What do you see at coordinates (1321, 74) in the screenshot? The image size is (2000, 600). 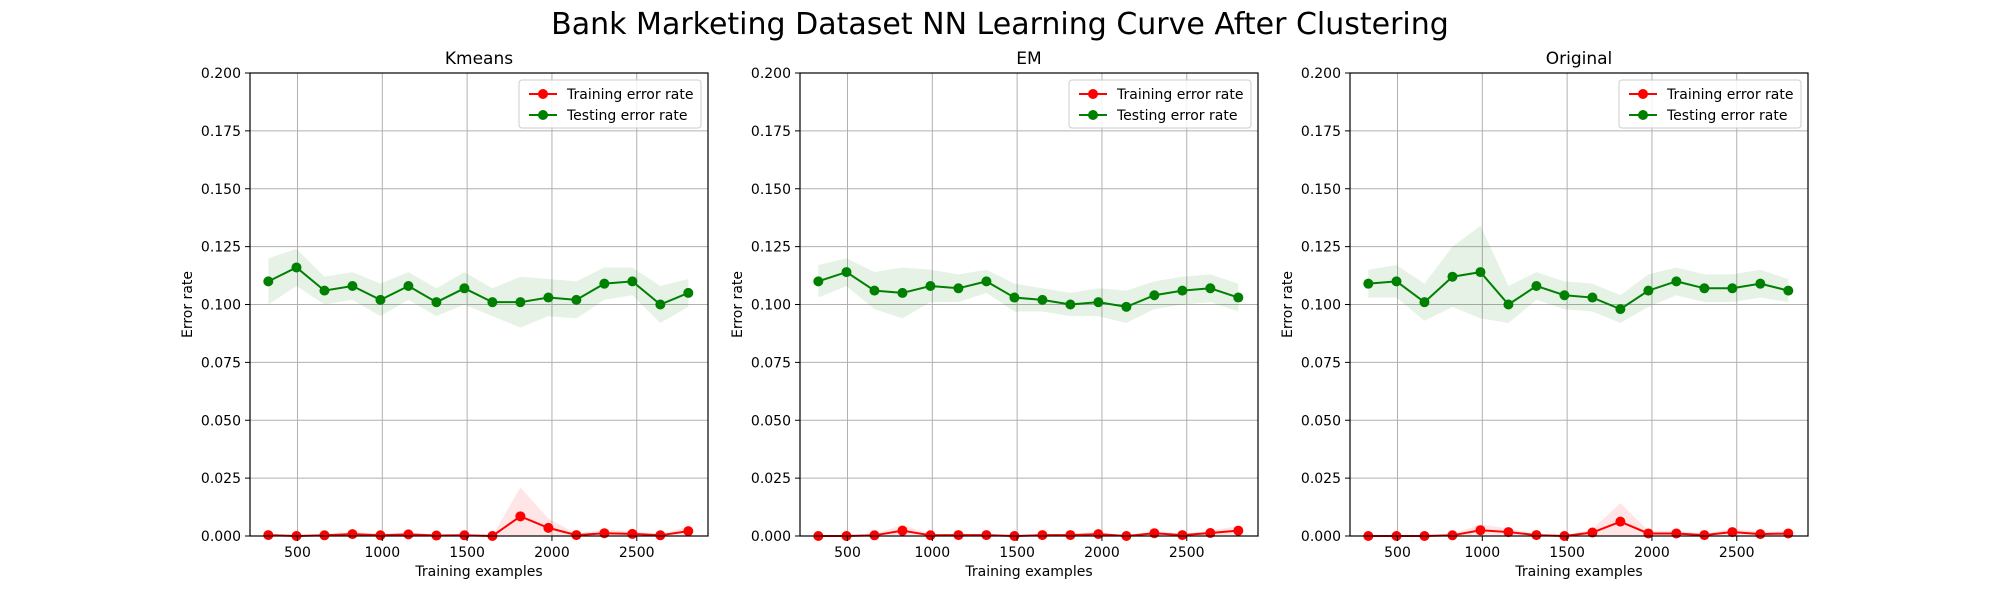 I see `y-tick-label: 0.200` at bounding box center [1321, 74].